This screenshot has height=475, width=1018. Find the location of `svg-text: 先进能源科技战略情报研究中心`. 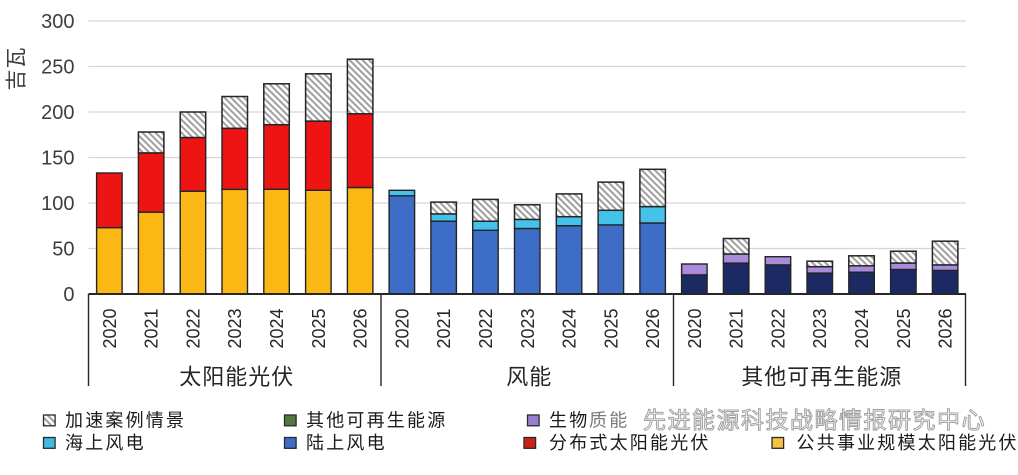

svg-text: 先进能源科技战略情报研究中心 is located at coordinates (814, 420).